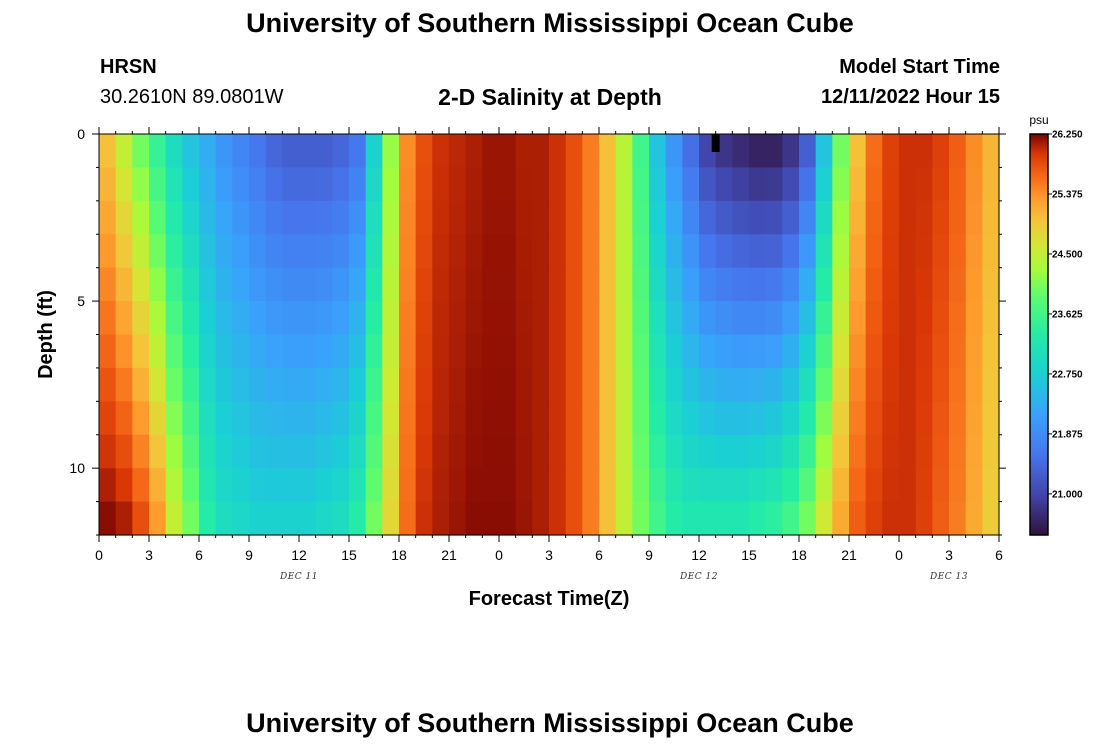 The height and width of the screenshot is (750, 1100). I want to click on surface-marker-layer, so click(715, 143).